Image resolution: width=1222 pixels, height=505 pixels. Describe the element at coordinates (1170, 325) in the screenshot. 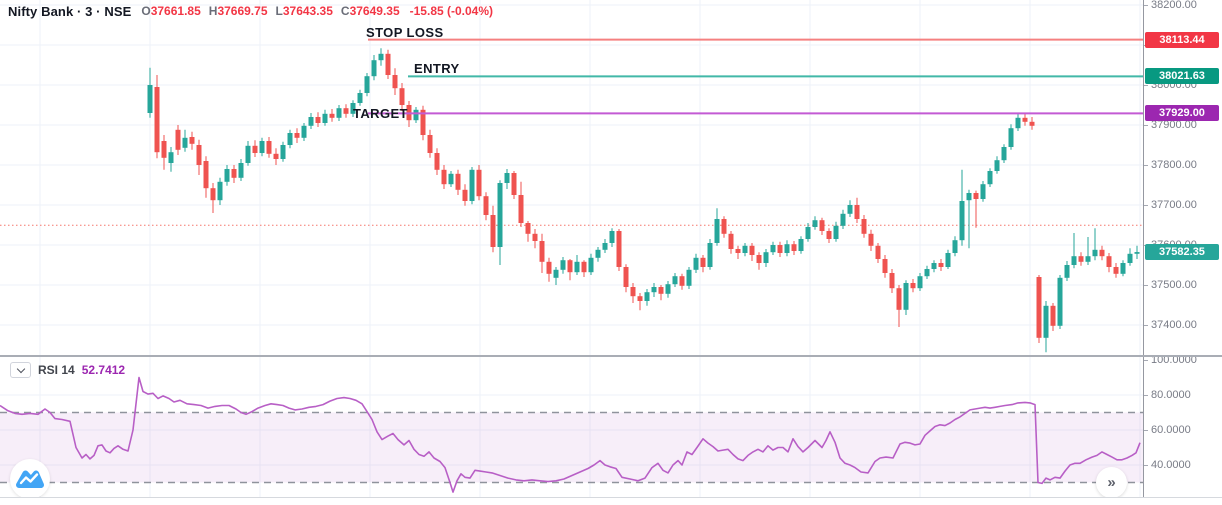

I see `axis-label: 37400.00` at that location.